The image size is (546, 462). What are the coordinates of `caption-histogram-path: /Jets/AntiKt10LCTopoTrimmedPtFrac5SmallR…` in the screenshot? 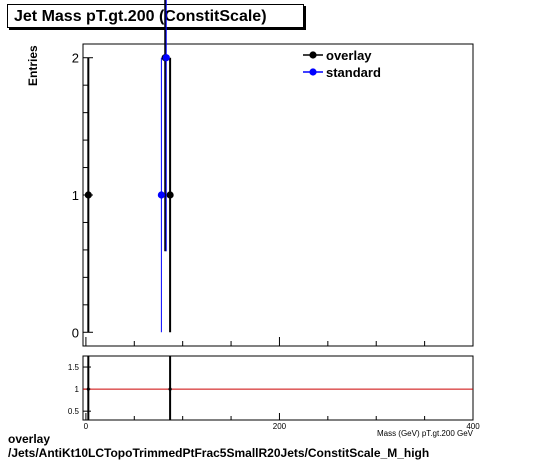 It's located at (219, 453).